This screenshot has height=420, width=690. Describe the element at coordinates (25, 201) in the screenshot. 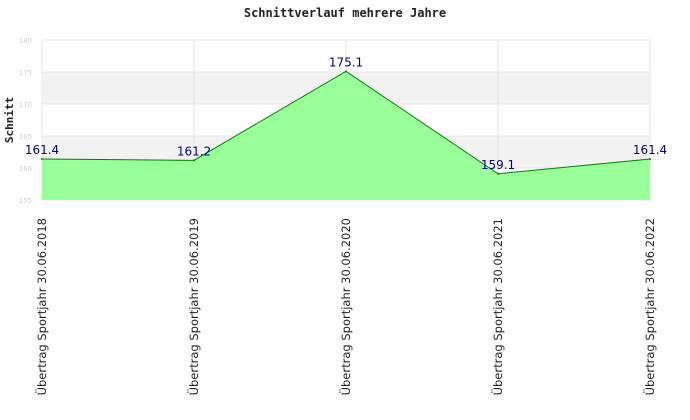

I see `y-tick-label: 155` at that location.